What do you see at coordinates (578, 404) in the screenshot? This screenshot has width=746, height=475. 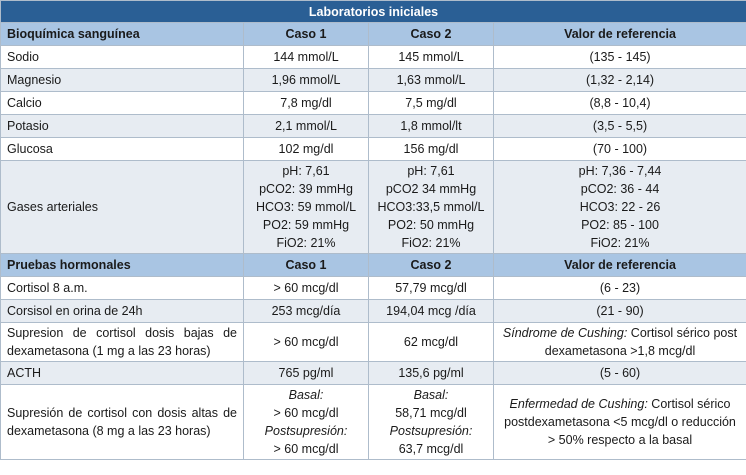 I see `cell-lead: Enfermedad de Cushing:` at bounding box center [578, 404].